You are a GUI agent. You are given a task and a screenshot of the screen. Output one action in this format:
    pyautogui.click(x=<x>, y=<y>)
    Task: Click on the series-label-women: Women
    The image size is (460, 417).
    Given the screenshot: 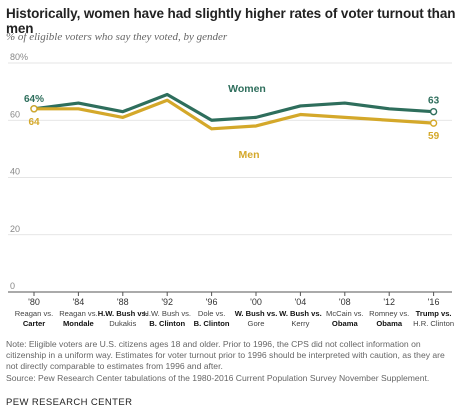 What is the action you would take?
    pyautogui.click(x=247, y=89)
    